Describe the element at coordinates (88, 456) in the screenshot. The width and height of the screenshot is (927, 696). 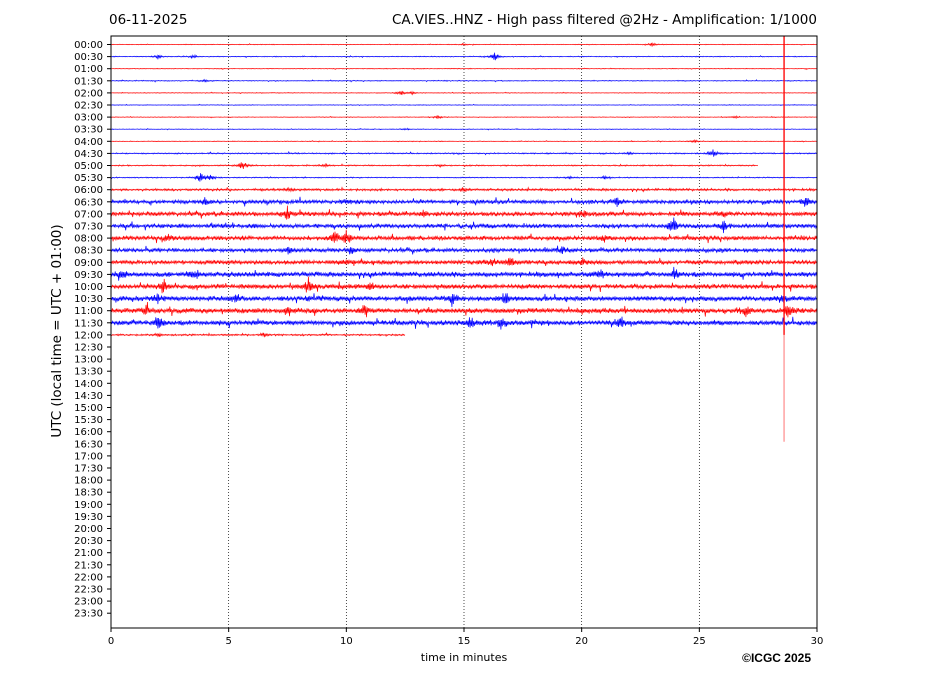
I see `y-tick-label: 17:00` at that location.